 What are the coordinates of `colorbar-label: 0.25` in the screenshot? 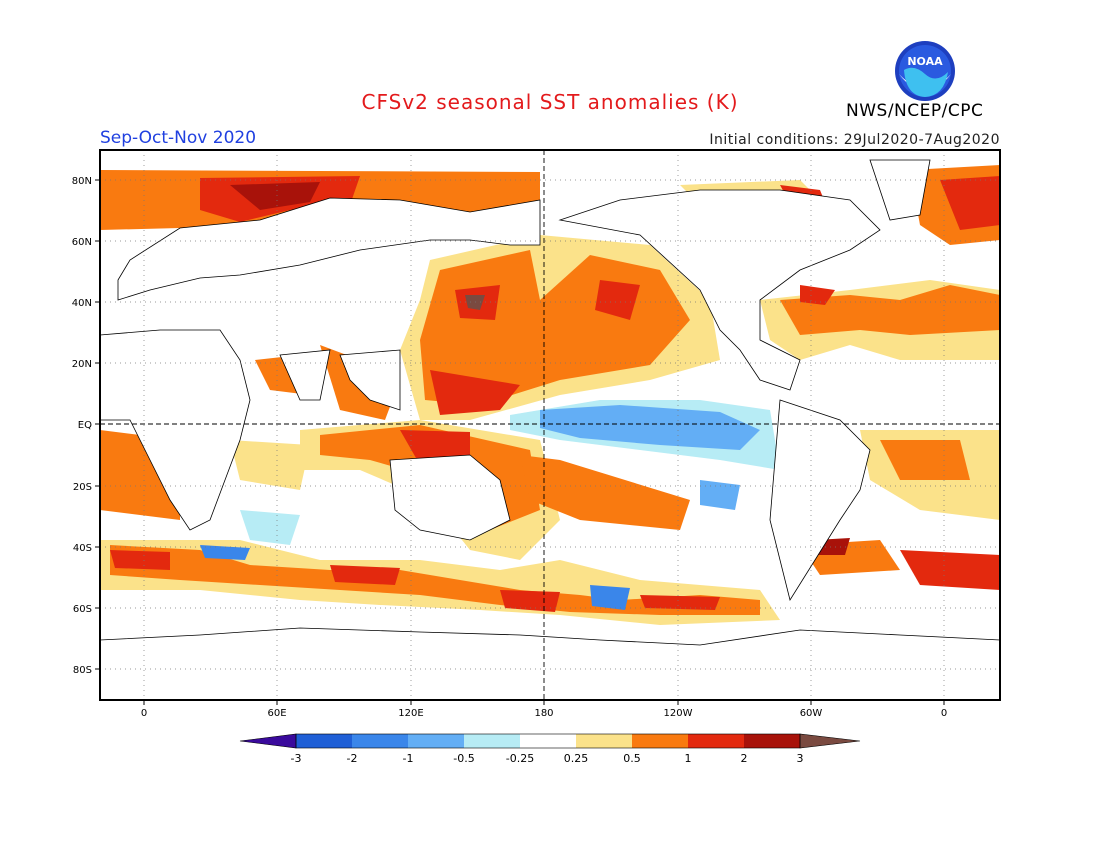 It's located at (576, 758).